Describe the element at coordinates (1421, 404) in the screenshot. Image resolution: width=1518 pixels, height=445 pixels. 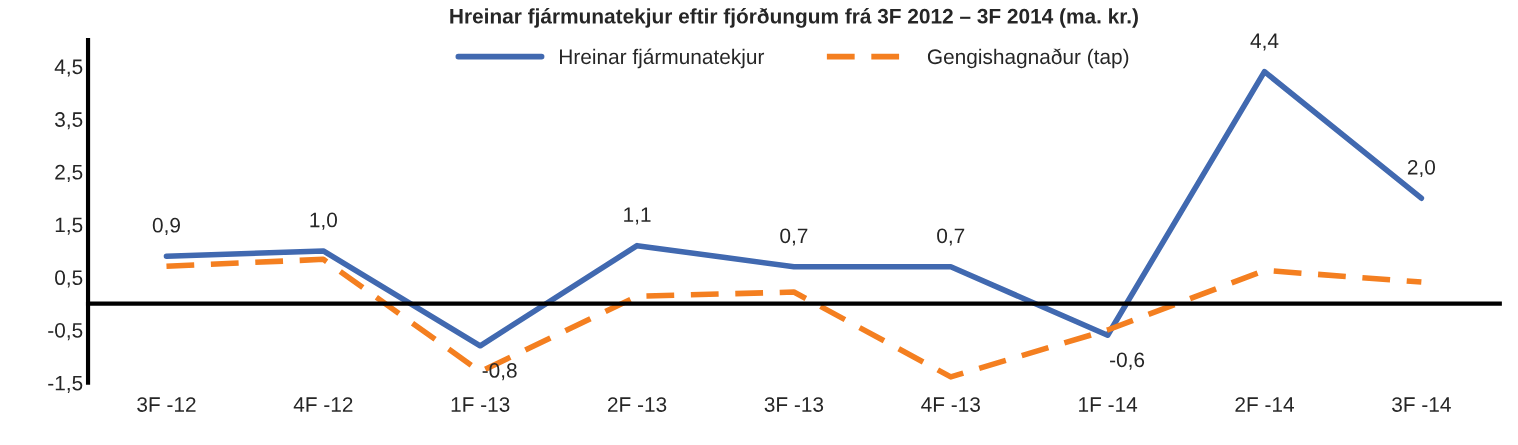
I see `x-tick-label: 3F -14` at that location.